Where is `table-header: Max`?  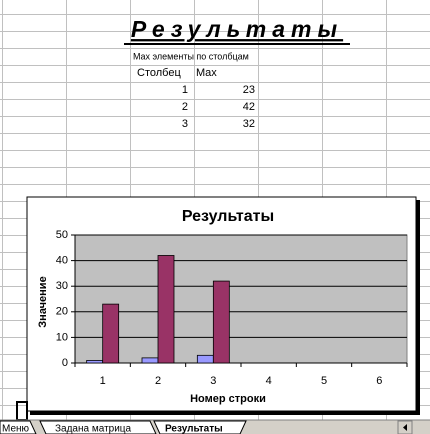
table-header: Max is located at coordinates (206, 73).